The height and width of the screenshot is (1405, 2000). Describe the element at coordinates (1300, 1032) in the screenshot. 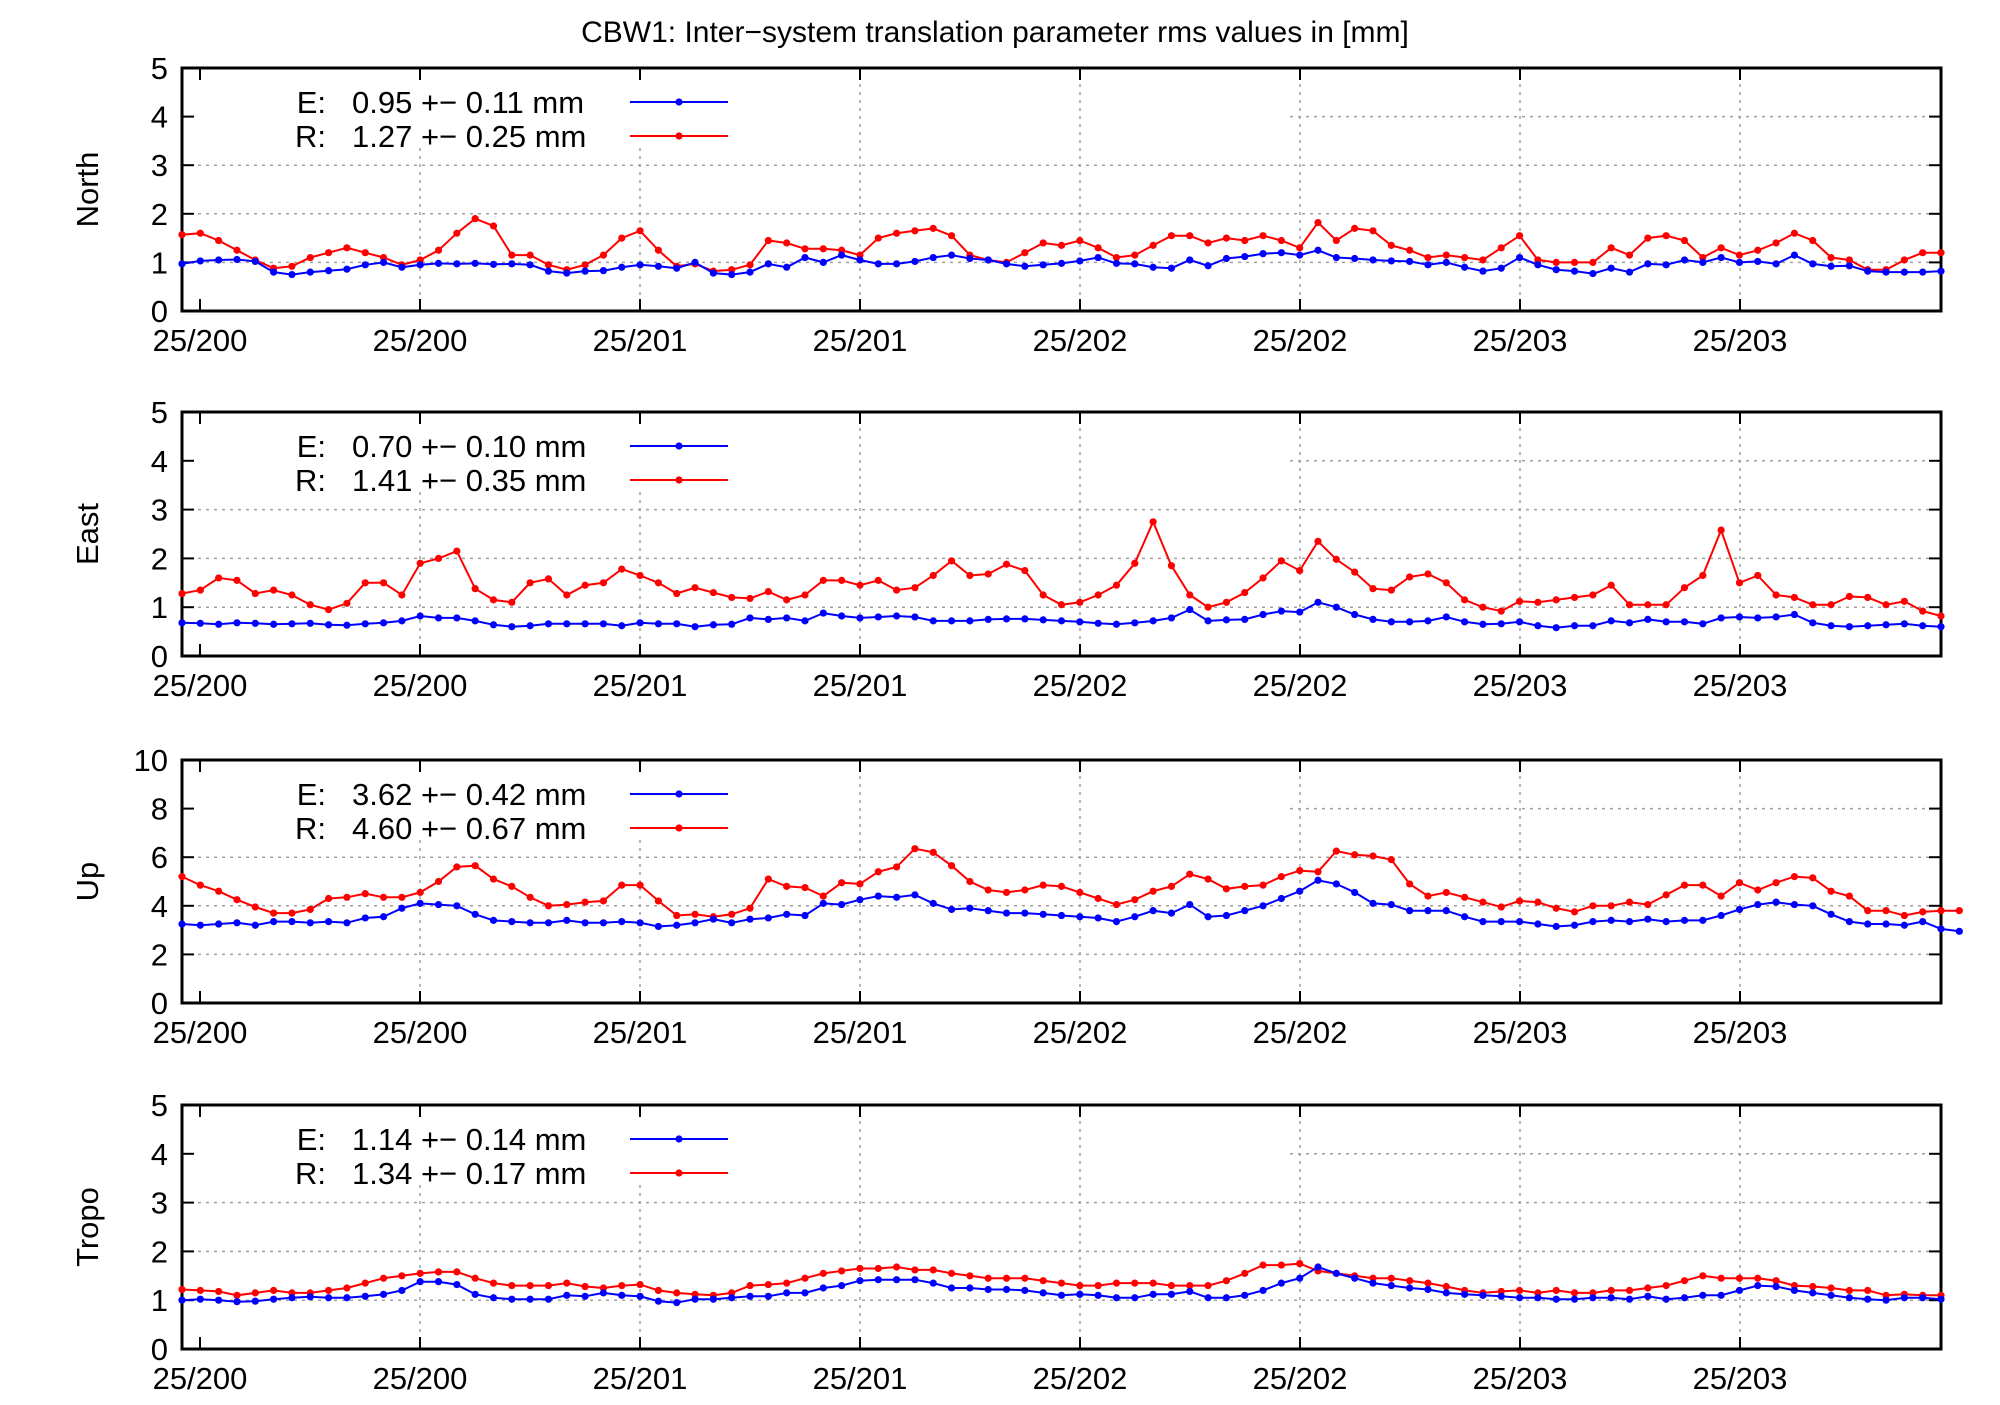

I see `x-tick-label: 25/202` at that location.